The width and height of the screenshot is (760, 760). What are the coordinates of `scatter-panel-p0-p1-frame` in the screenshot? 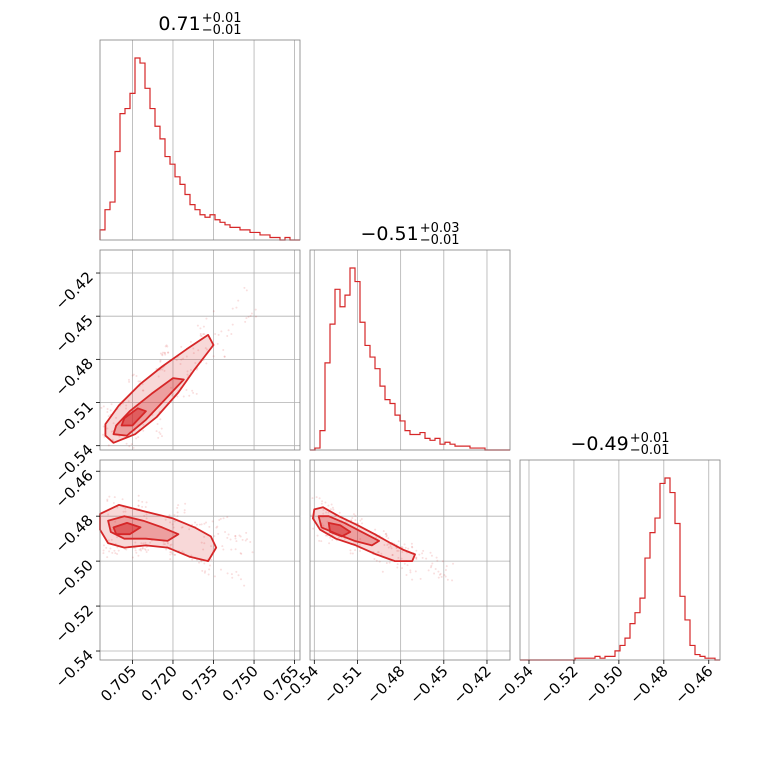 It's located at (200, 350).